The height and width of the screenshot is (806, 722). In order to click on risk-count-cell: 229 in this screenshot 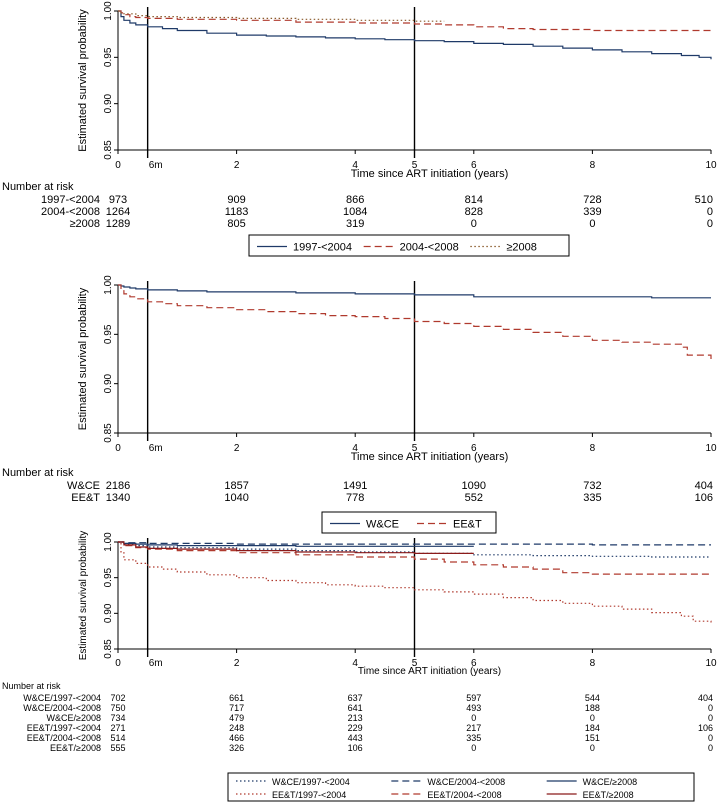, I will do `click(355, 728)`.